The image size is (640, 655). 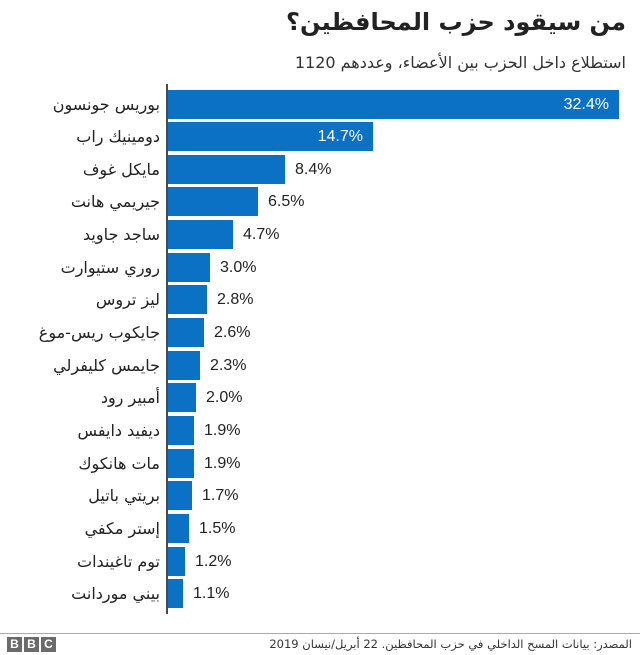 I want to click on category-label: جيريمي هانت, so click(x=115, y=202).